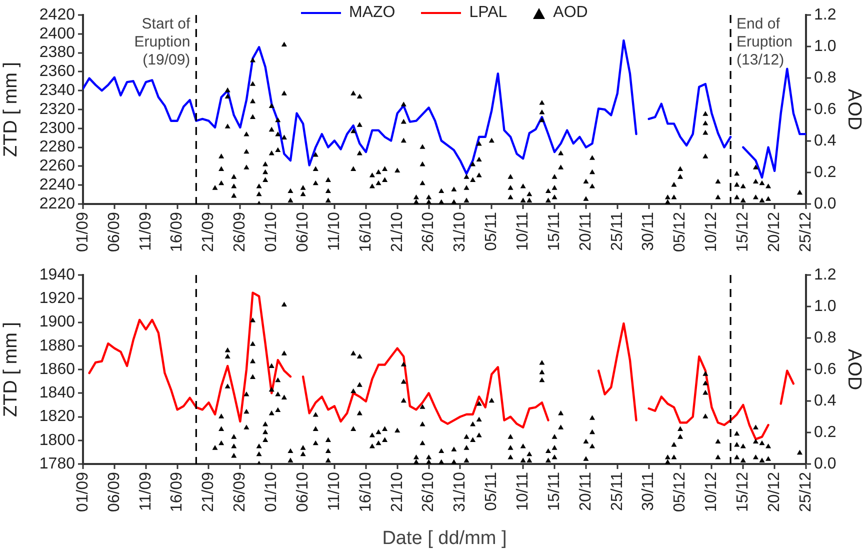  I want to click on y-tick-label: 2300, so click(57, 128).